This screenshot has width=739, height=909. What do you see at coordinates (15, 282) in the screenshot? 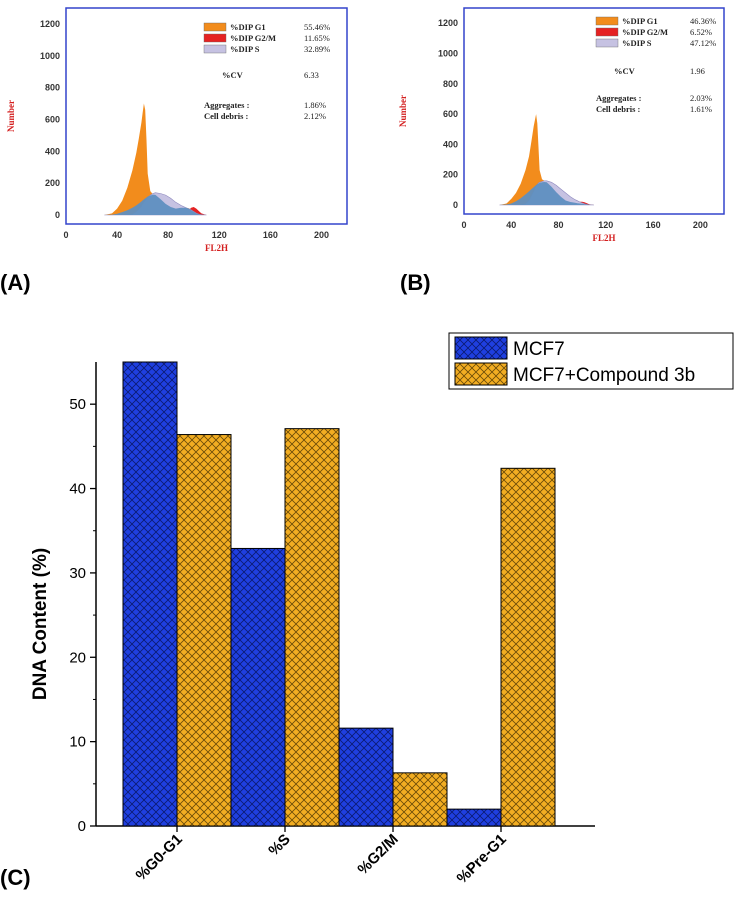
I see `panel-label-a: (A)` at bounding box center [15, 282].